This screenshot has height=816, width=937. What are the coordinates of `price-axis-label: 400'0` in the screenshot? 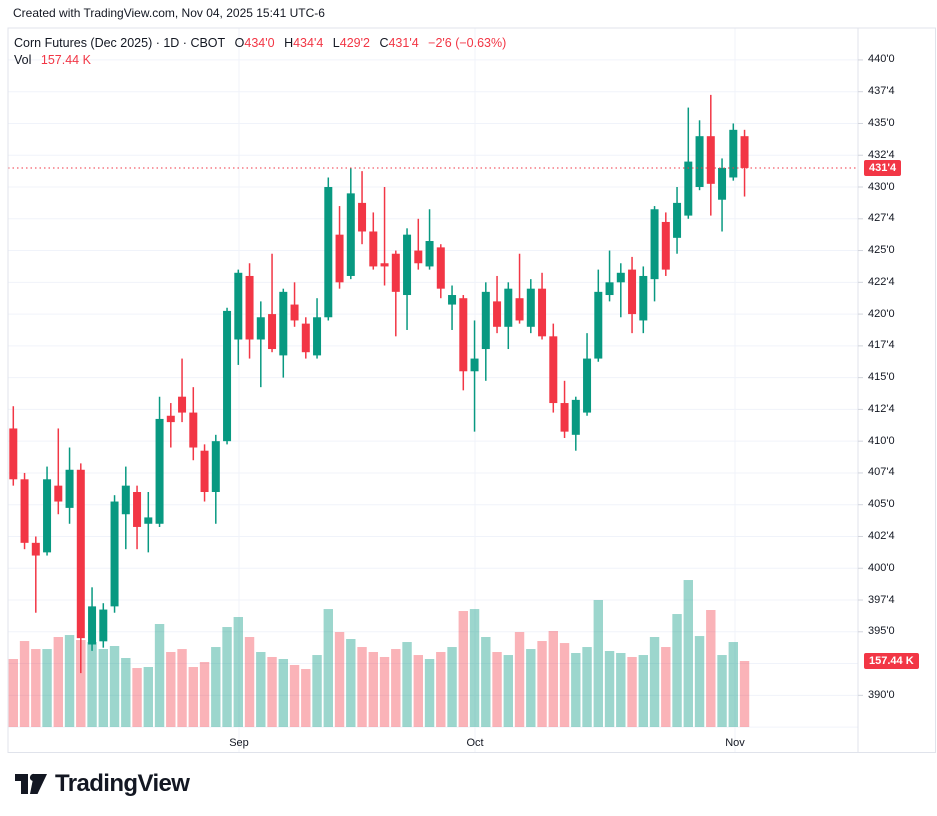 It's located at (881, 567).